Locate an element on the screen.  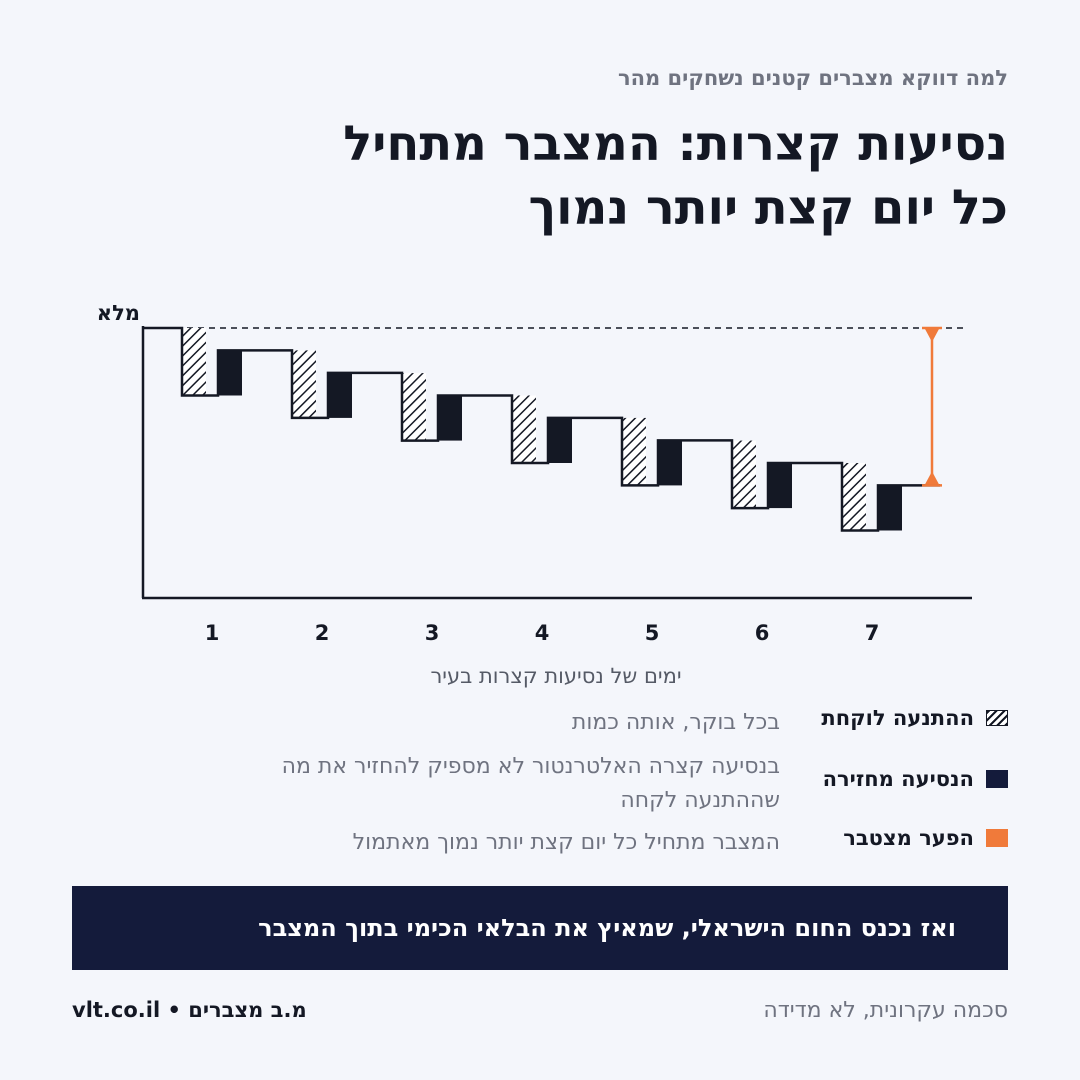
charge-level-step-line is located at coordinates (541, 429).